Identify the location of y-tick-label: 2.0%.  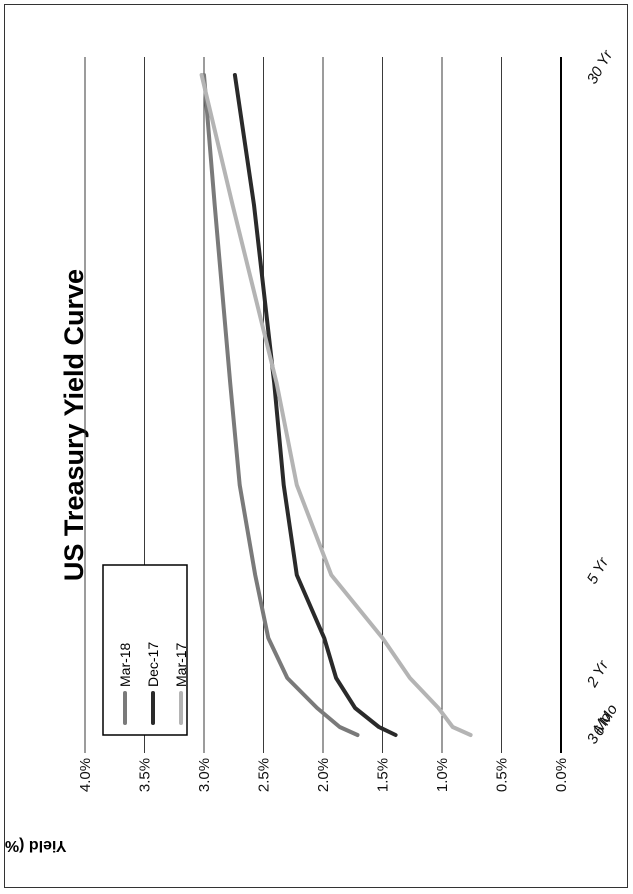
(323, 775).